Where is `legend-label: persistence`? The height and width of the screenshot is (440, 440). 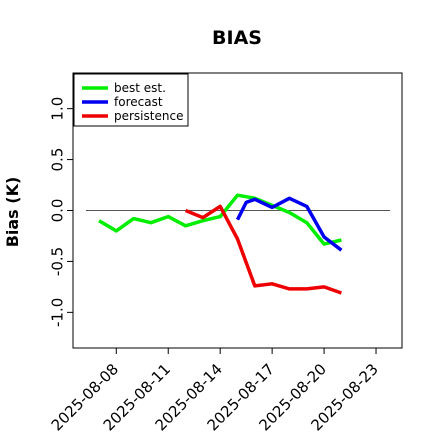
legend-label: persistence is located at coordinates (148, 116).